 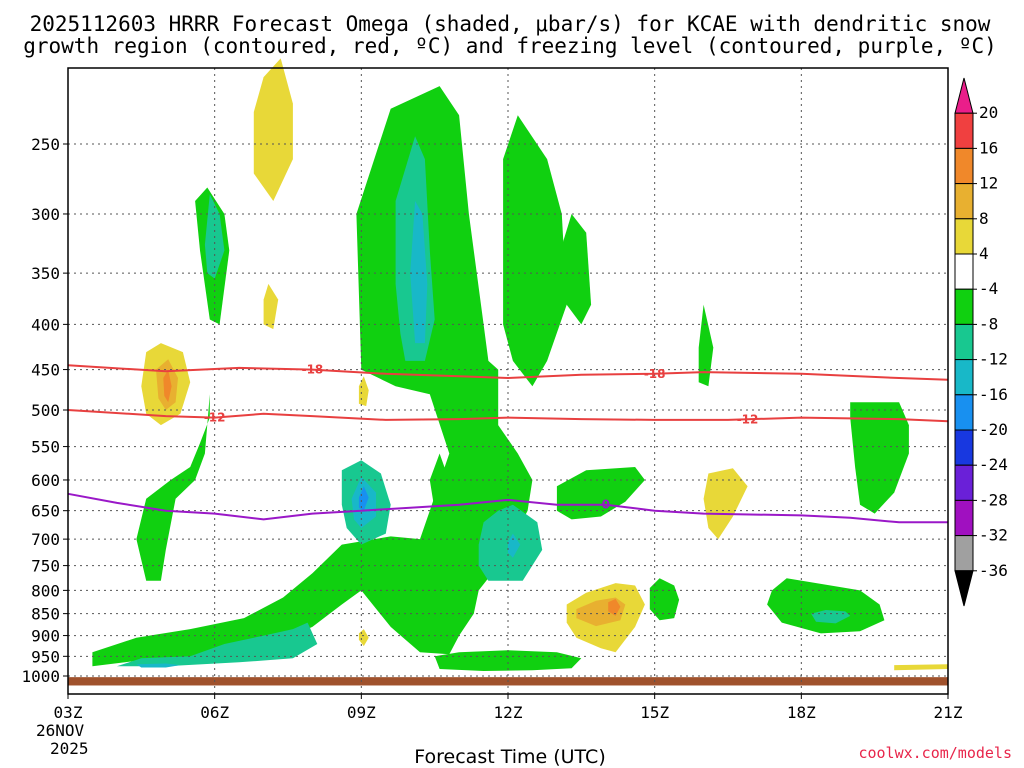 What do you see at coordinates (60, 730) in the screenshot?
I see `x-start-date-day: 26NOV` at bounding box center [60, 730].